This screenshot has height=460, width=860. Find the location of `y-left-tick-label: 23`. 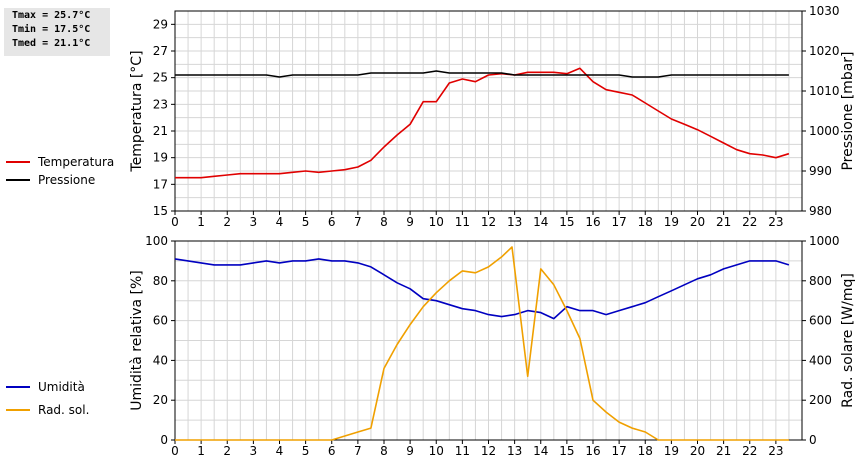

y-left-tick-label: 23 is located at coordinates (160, 104).